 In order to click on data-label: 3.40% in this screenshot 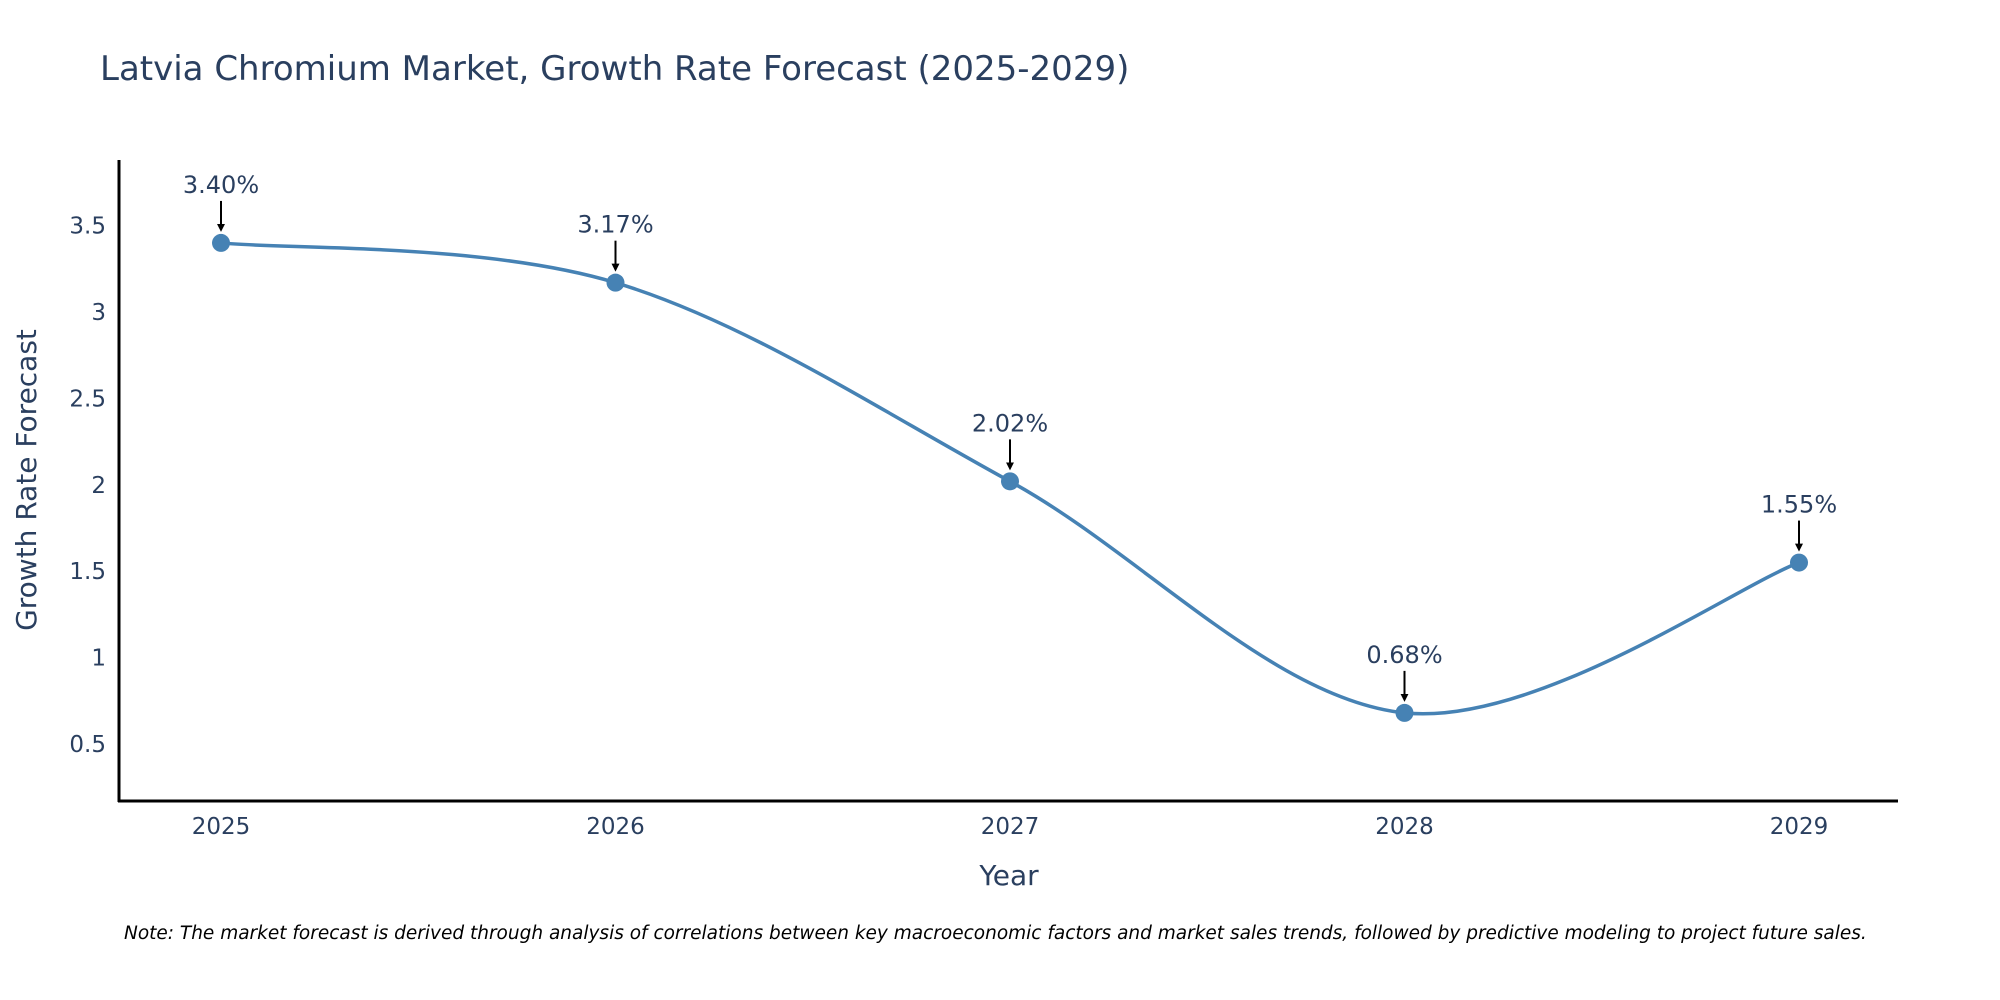, I will do `click(221, 185)`.